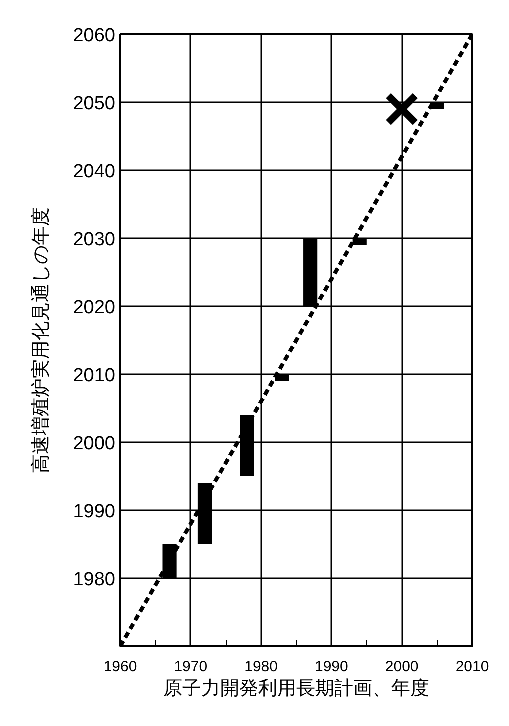 The image size is (509, 726). Describe the element at coordinates (41, 341) in the screenshot. I see `y-axis-title: 高速増殖炉実用化見通しの年度` at that location.